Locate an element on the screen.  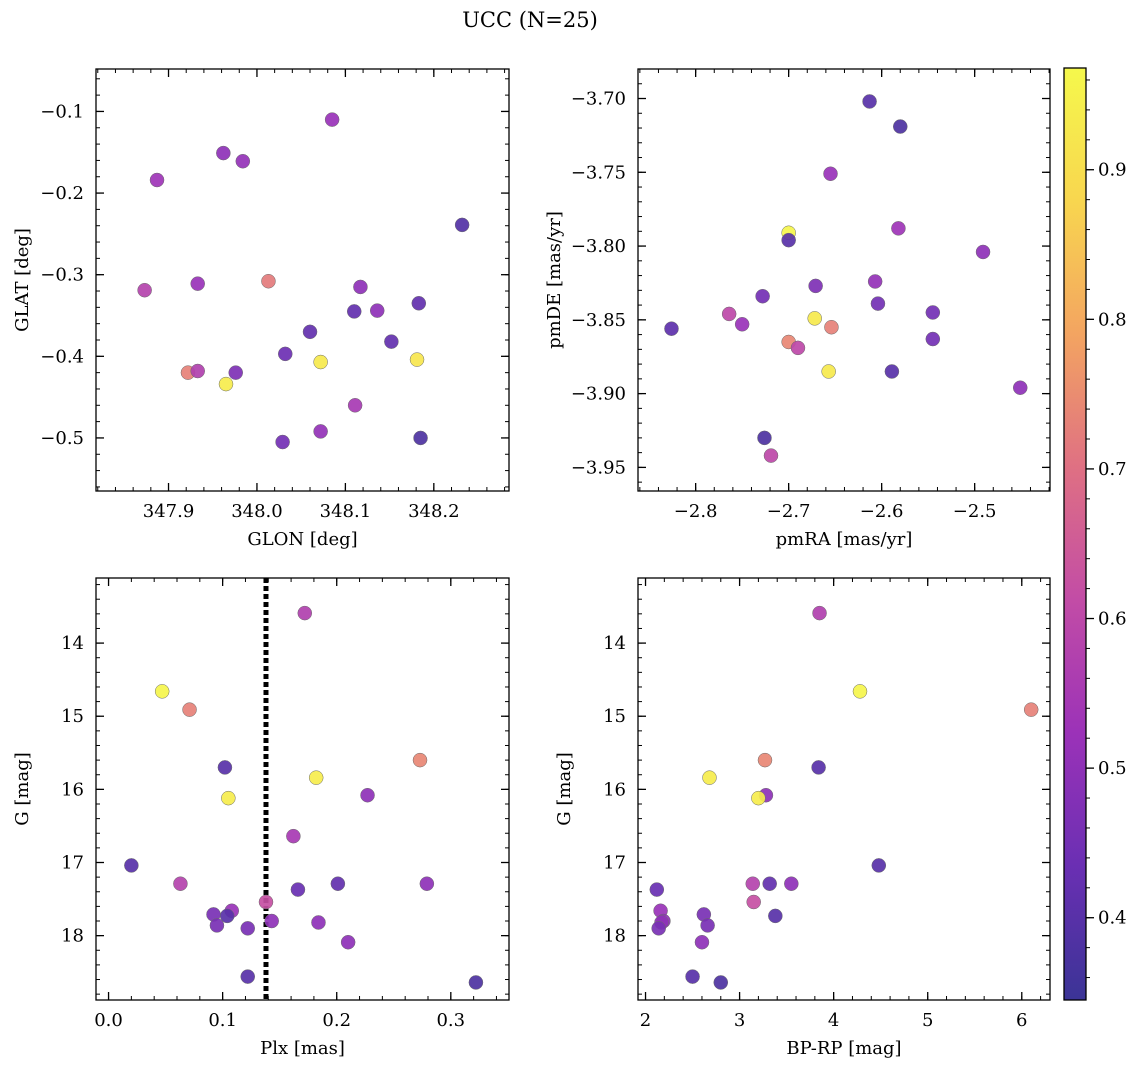
x-tick-label: 0.3 is located at coordinates (450, 1020).